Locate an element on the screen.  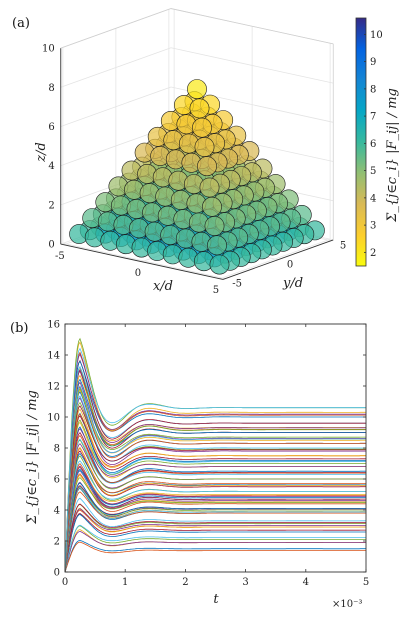
colorbar-gradient is located at coordinates (361, 142).